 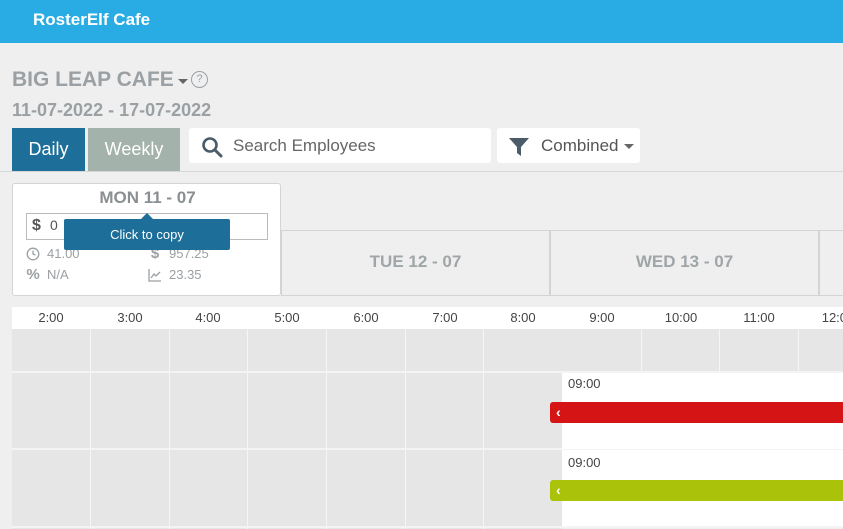 What do you see at coordinates (602, 317) in the screenshot?
I see `time-label: 9:00` at bounding box center [602, 317].